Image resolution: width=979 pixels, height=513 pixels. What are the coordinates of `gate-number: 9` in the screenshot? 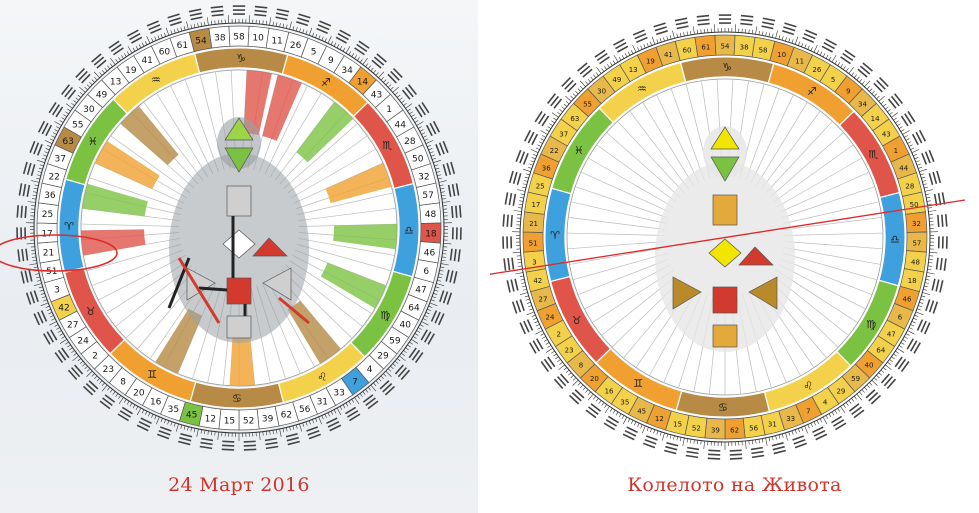 It's located at (331, 61).